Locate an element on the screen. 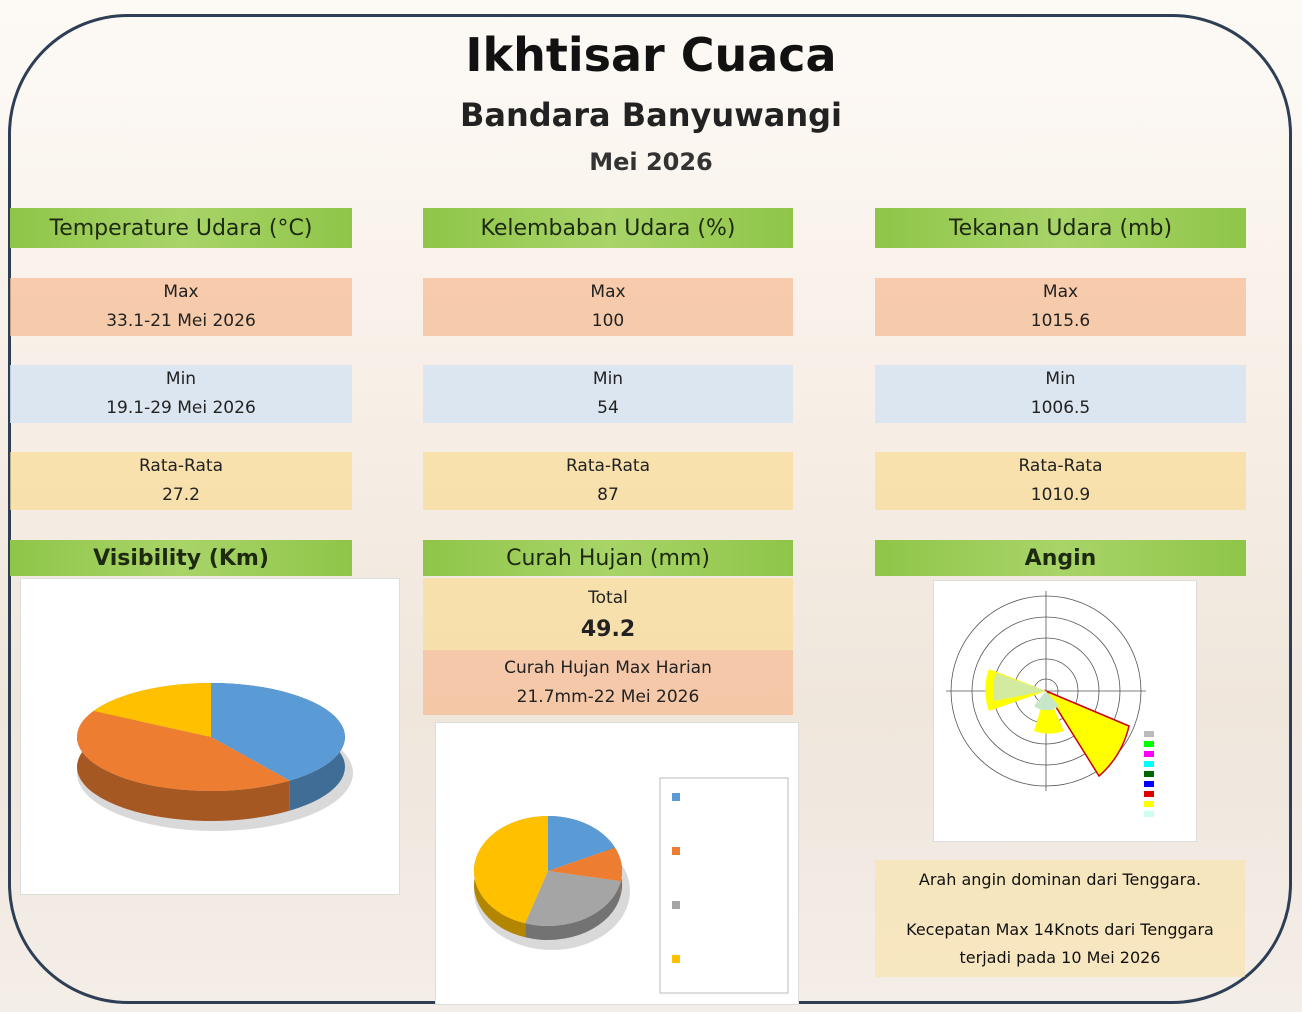  title: Ikhtisar Cuaca is located at coordinates (651, 55).